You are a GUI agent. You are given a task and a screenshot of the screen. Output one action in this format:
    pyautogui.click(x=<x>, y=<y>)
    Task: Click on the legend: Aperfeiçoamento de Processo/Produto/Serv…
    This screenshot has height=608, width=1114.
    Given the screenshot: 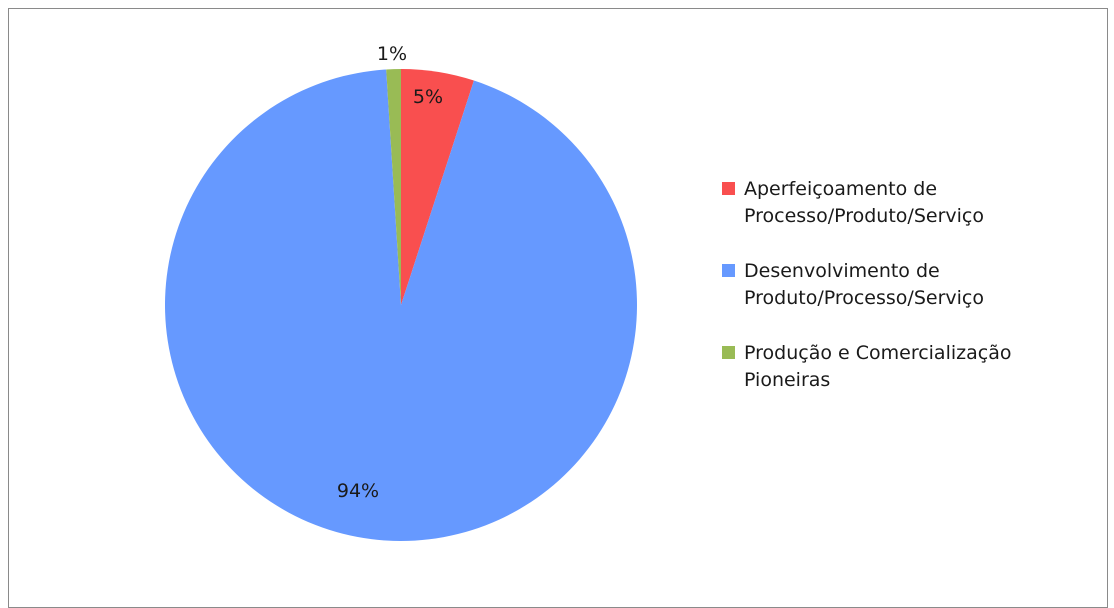 What is the action you would take?
    pyautogui.click(x=907, y=299)
    